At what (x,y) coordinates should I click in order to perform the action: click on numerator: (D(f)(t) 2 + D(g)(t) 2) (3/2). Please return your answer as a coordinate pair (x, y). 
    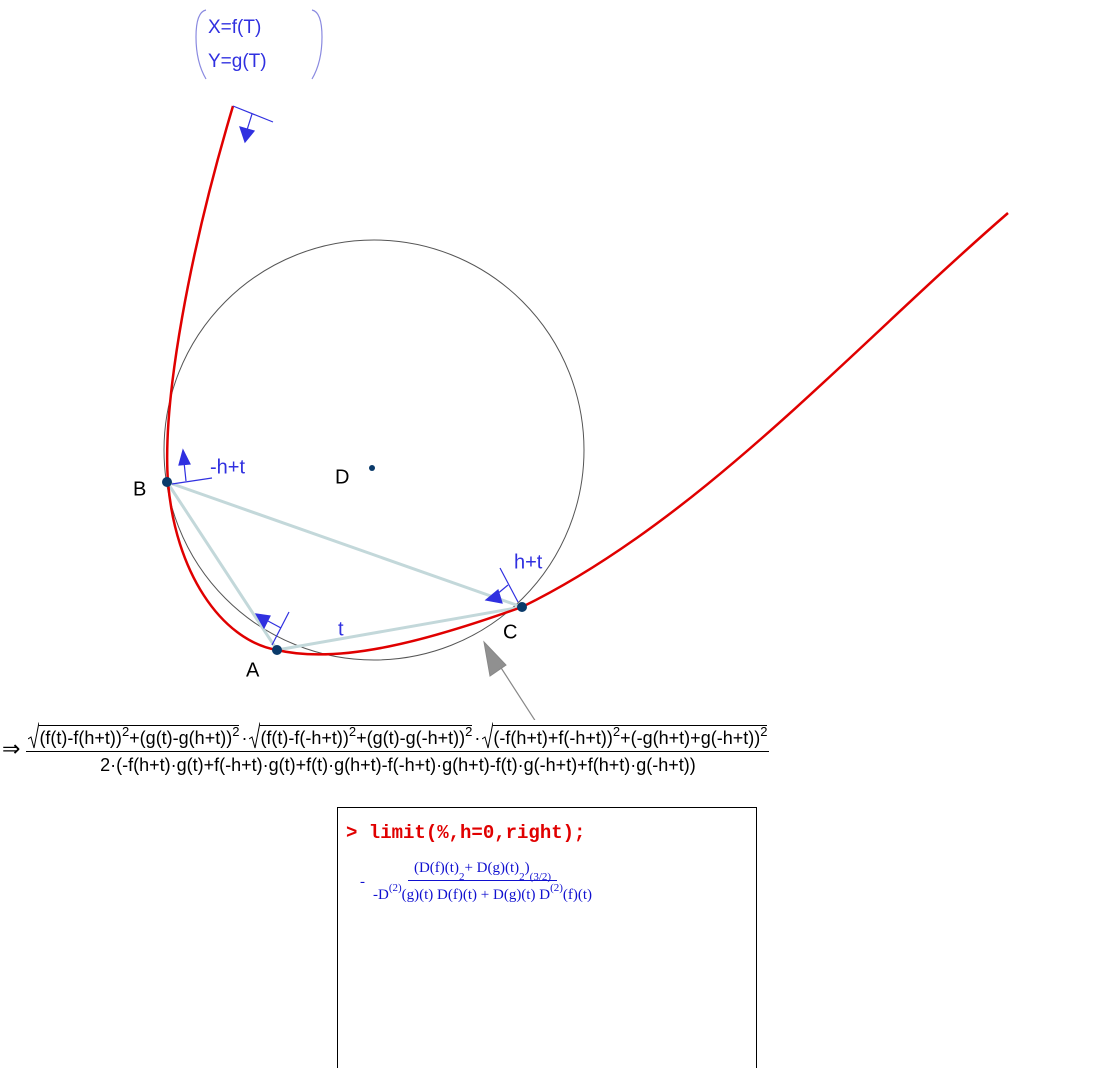
    Looking at the image, I should click on (482, 871).